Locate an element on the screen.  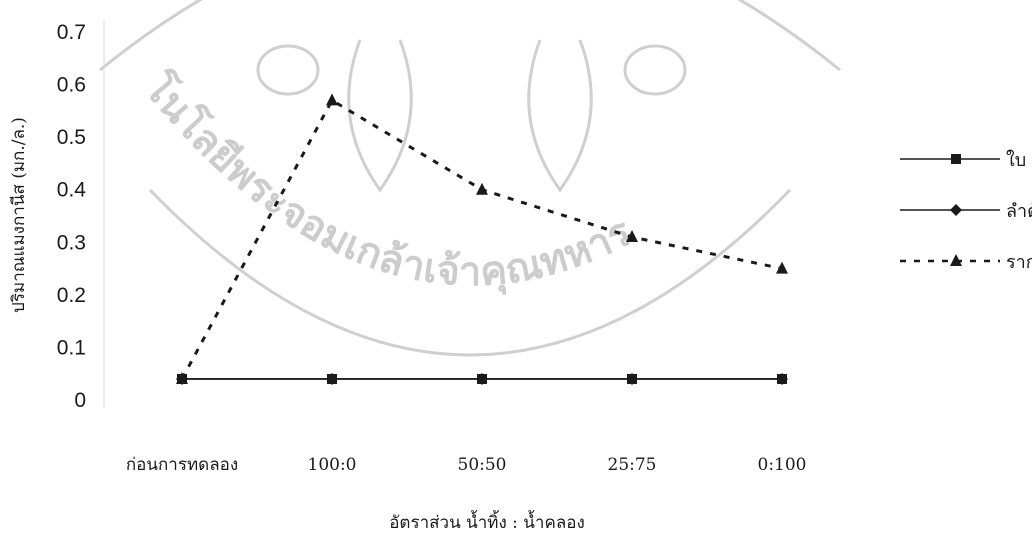
watermark-flame-left is located at coordinates (380, 116).